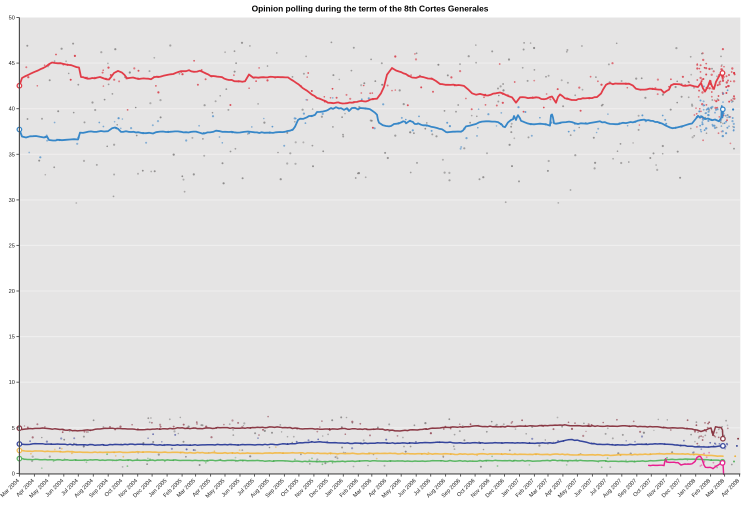 This screenshot has height=505, width=750. I want to click on svg-text: 40, so click(12, 110).